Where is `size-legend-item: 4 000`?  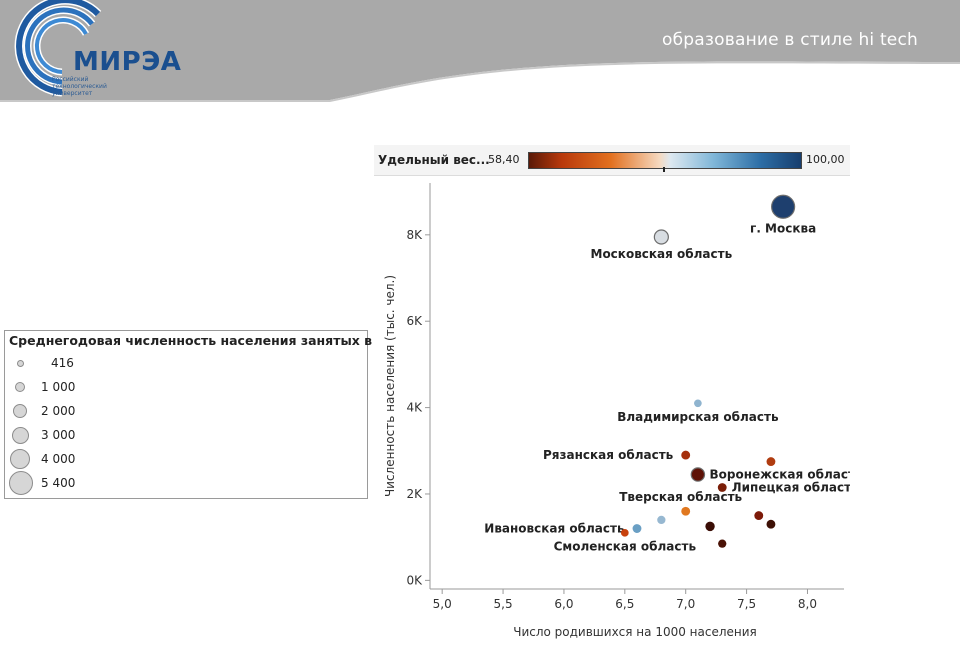 size-legend-item: 4 000 is located at coordinates (105, 460).